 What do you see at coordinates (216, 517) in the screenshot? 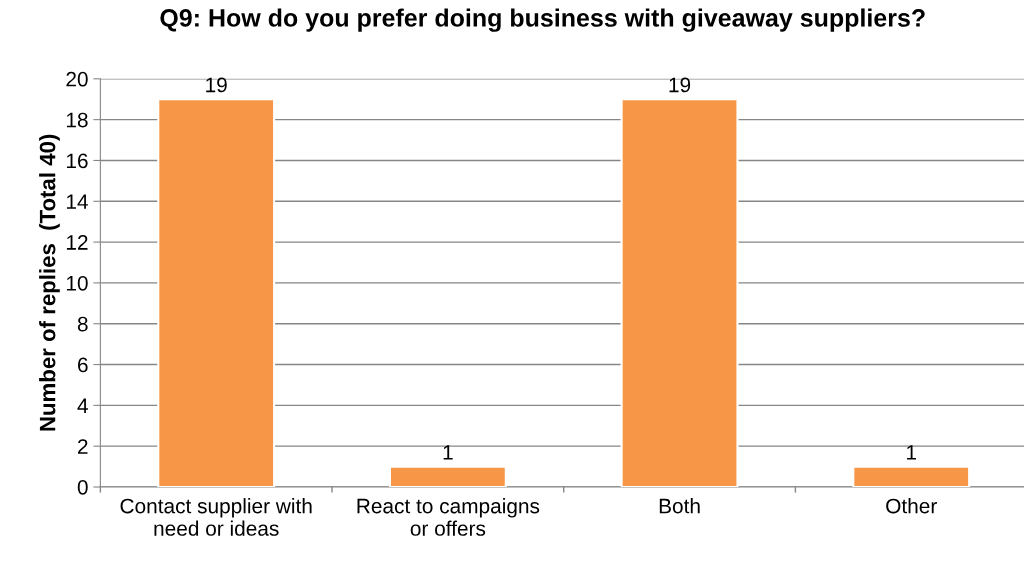
I see `x-tick-label: Contact supplier with need or ideas` at bounding box center [216, 517].